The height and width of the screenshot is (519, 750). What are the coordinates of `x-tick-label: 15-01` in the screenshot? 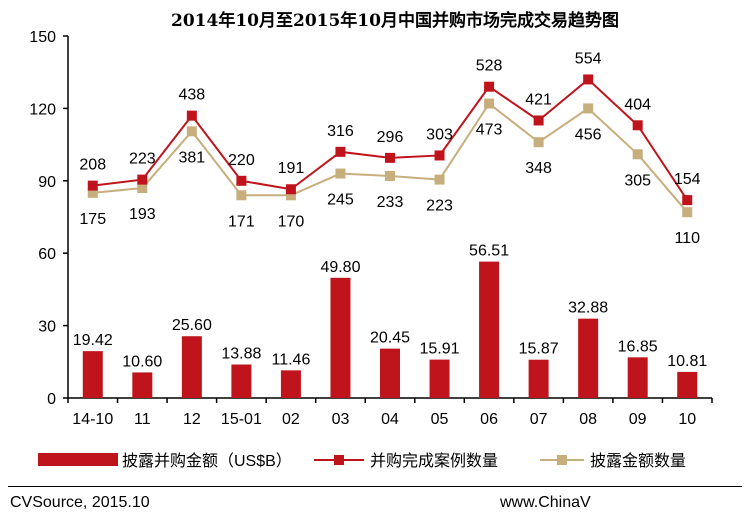 It's located at (241, 419).